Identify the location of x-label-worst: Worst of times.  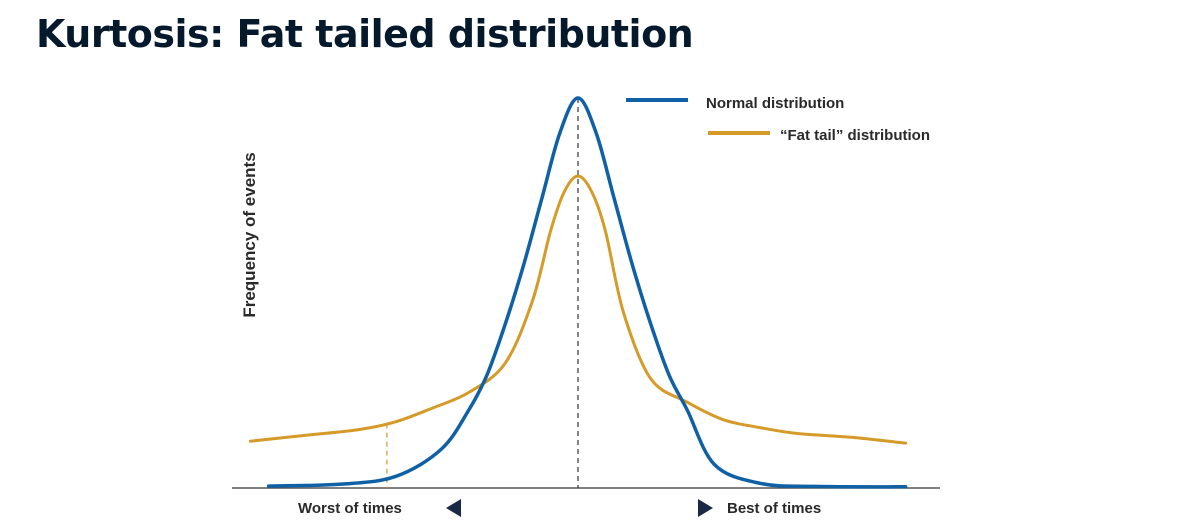
(350, 508).